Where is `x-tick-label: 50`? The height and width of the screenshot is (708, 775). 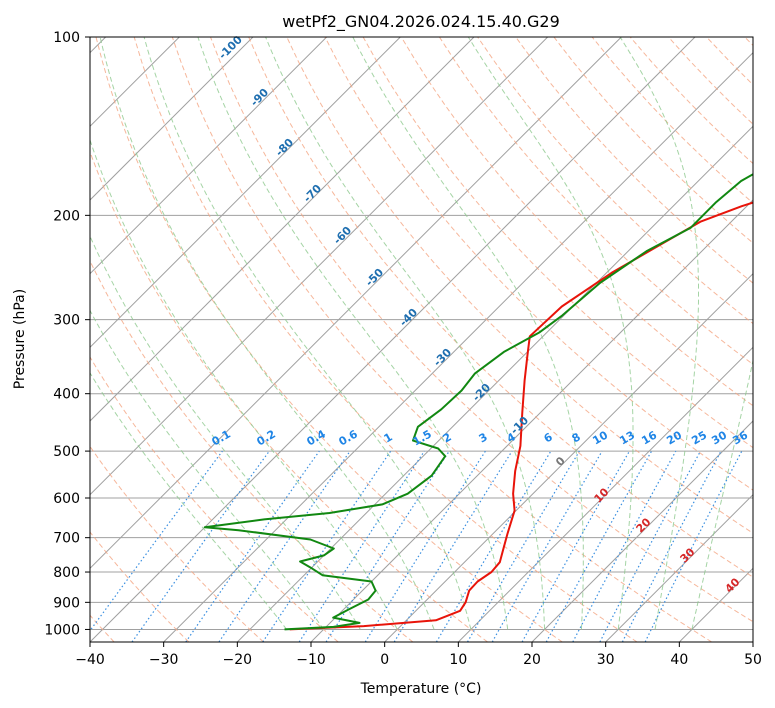
x-tick-label: 50 is located at coordinates (753, 660).